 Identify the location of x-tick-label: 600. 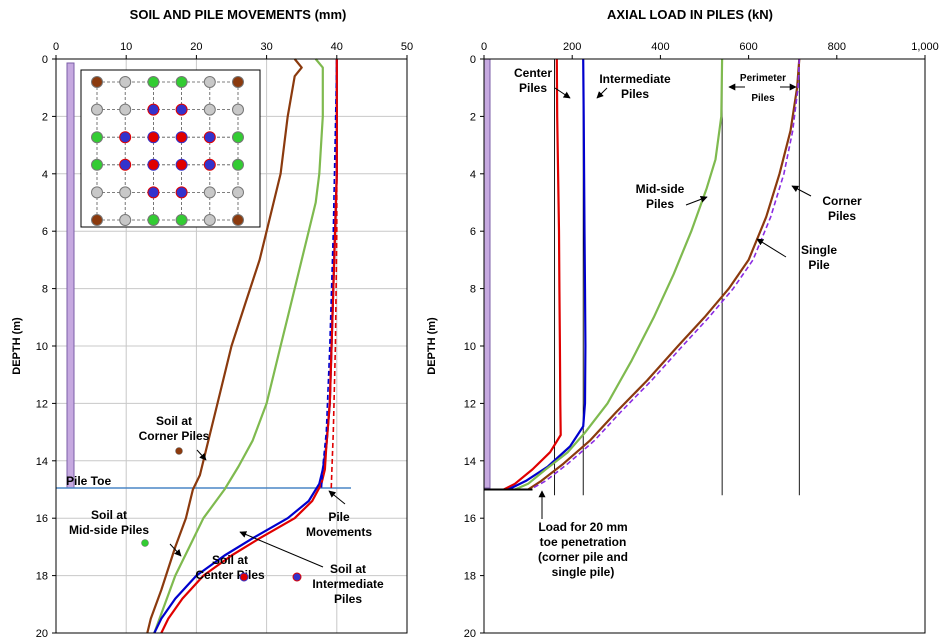
(748, 47).